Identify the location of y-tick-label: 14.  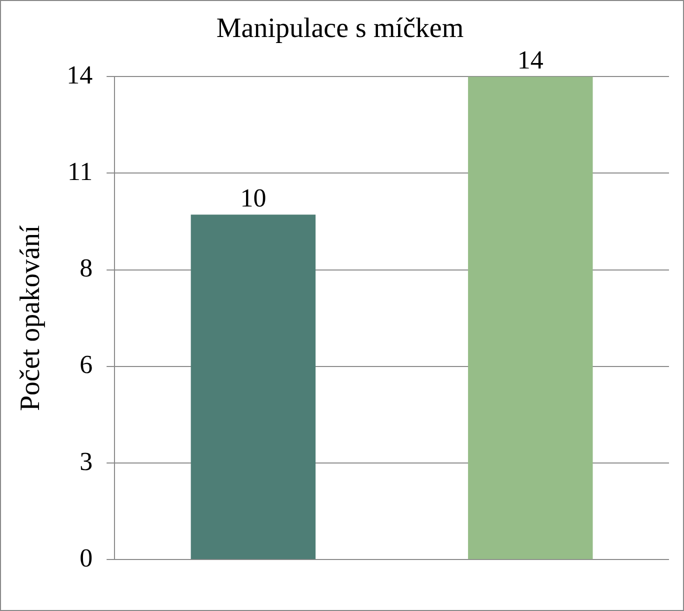
(79, 75).